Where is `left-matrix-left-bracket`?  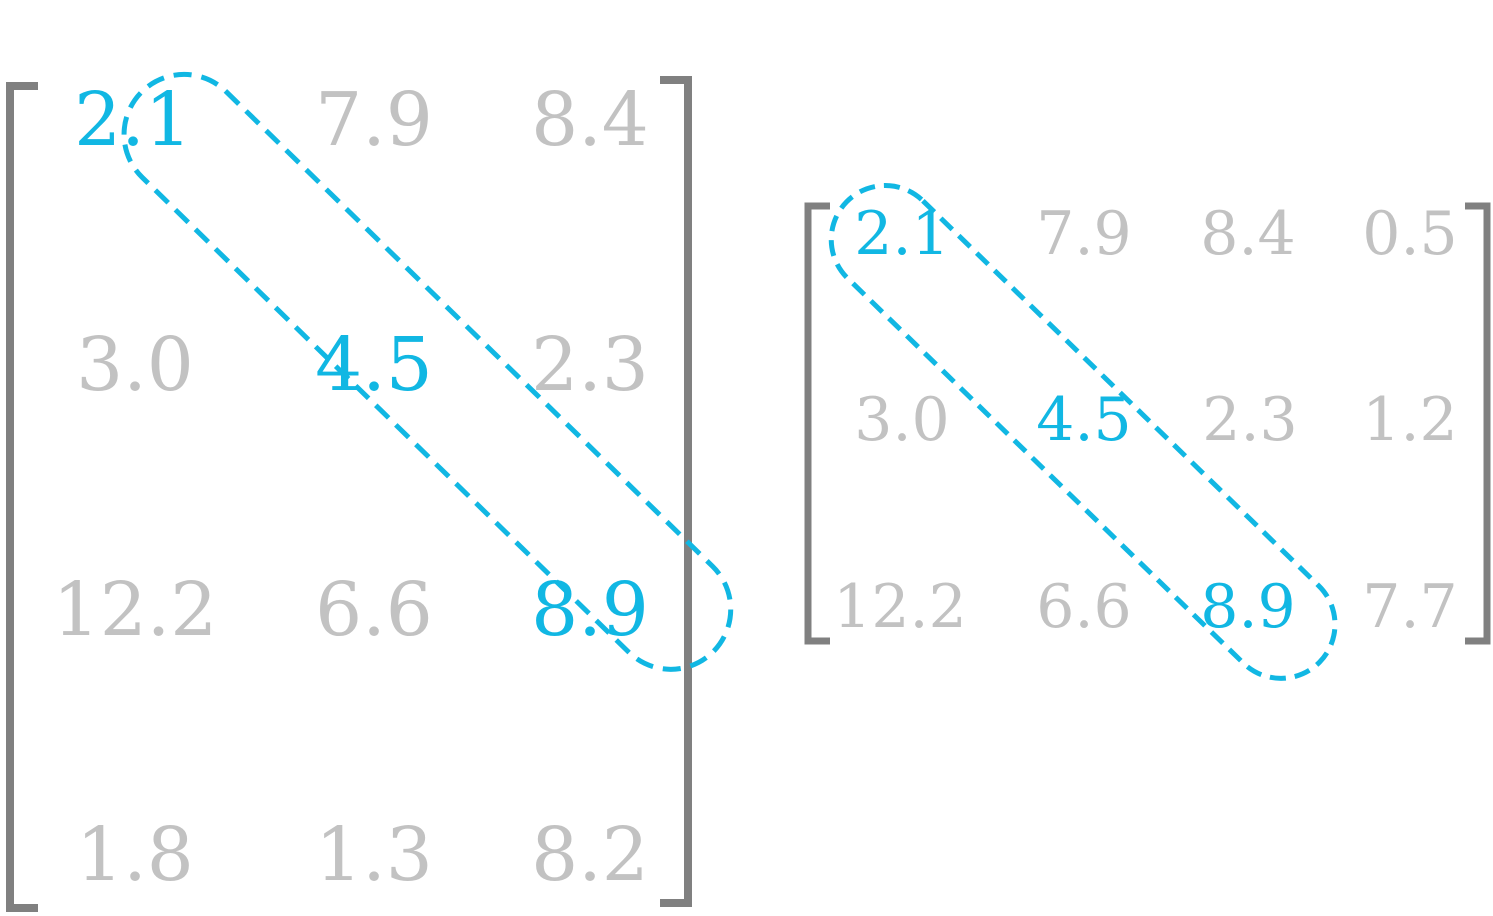
left-matrix-left-bracket is located at coordinates (22, 497).